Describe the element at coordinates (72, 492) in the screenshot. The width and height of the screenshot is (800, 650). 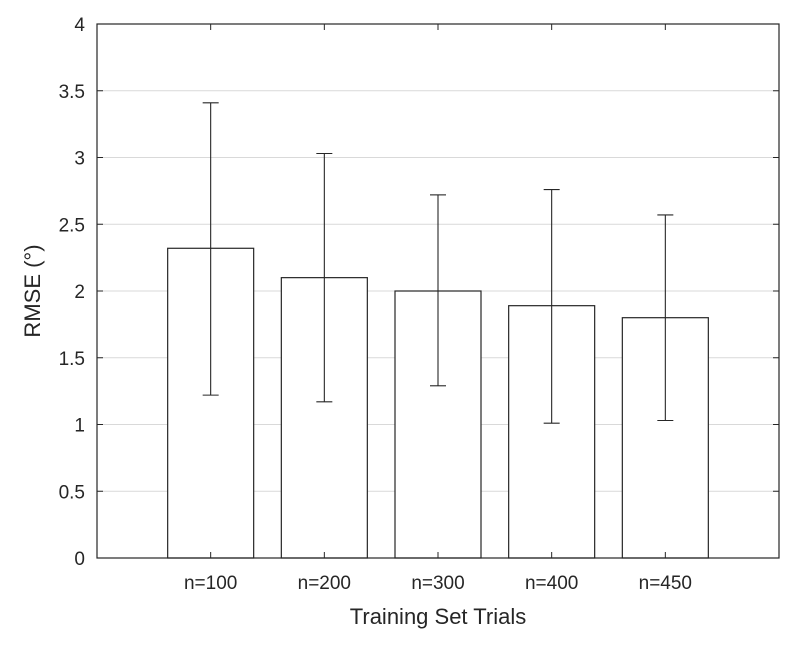
I see `y-tick-label: 0.5` at that location.